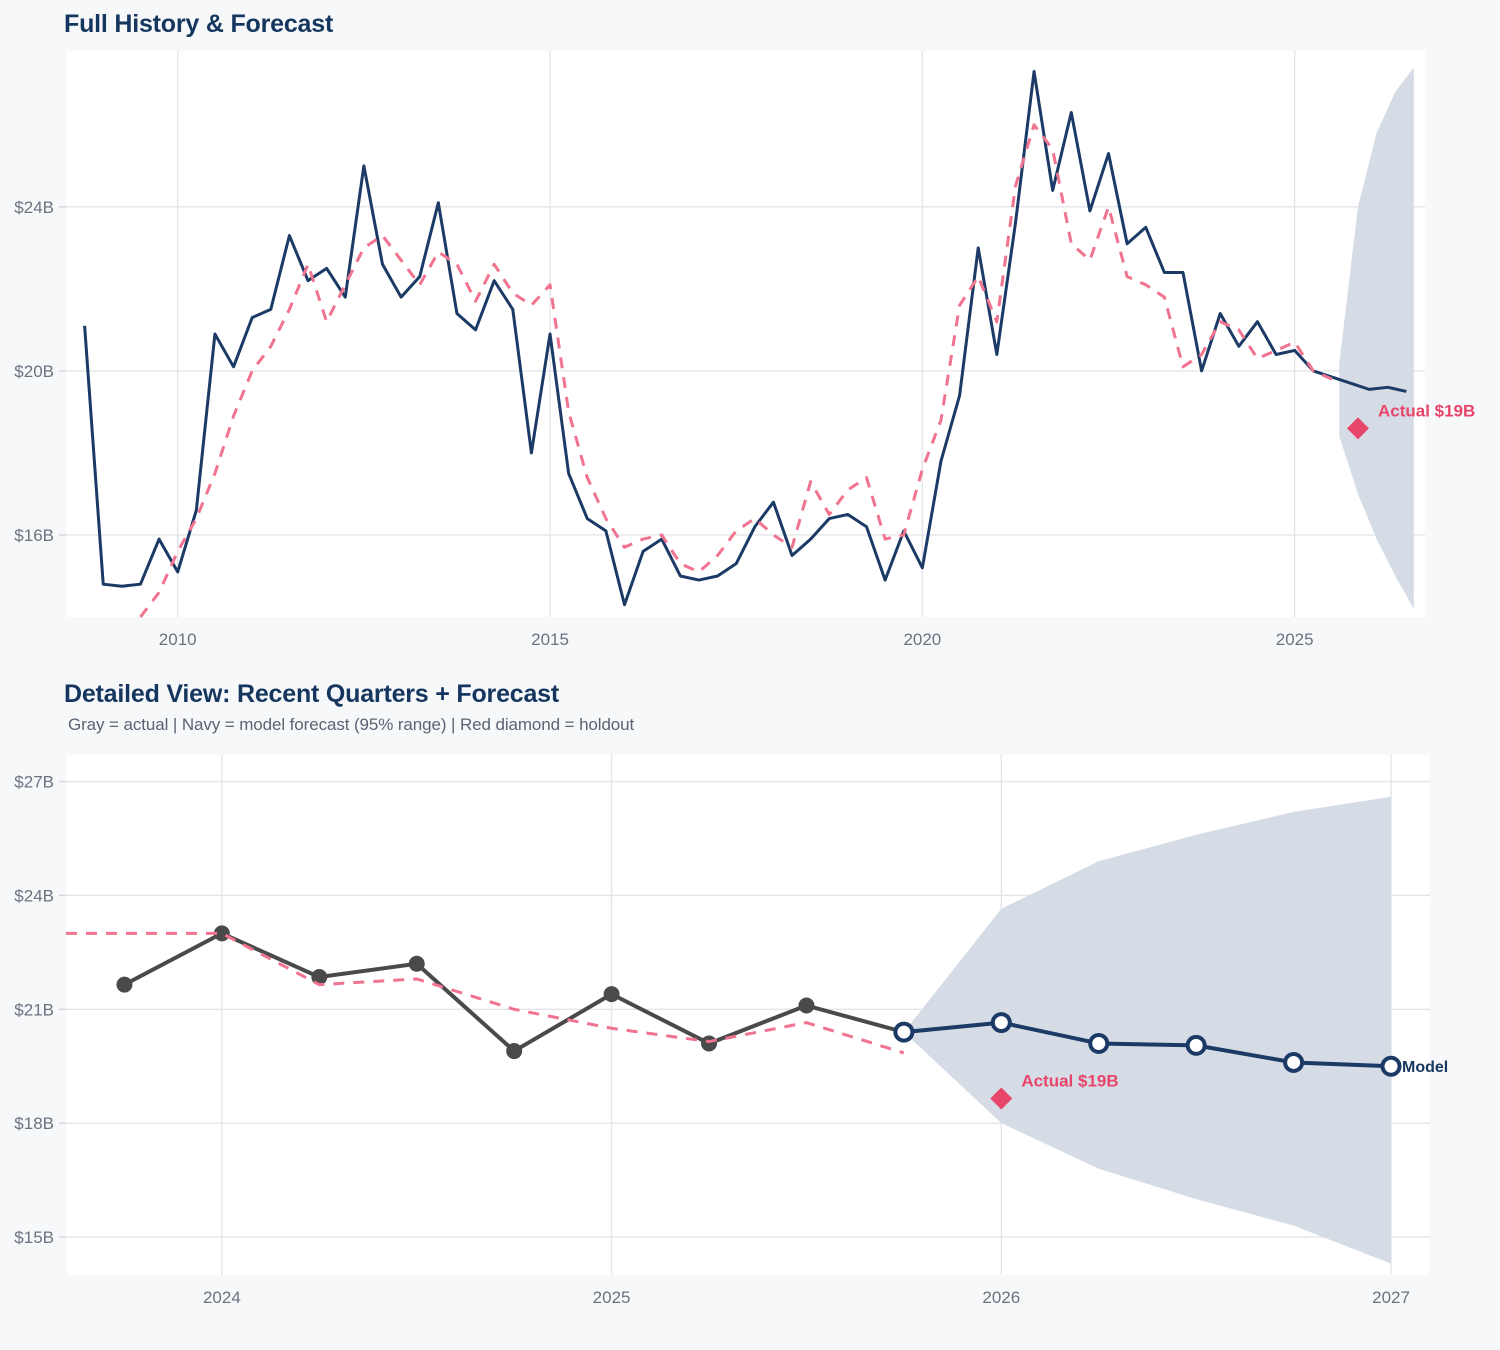  I want to click on page-title: Full History & Forecast, so click(199, 24).